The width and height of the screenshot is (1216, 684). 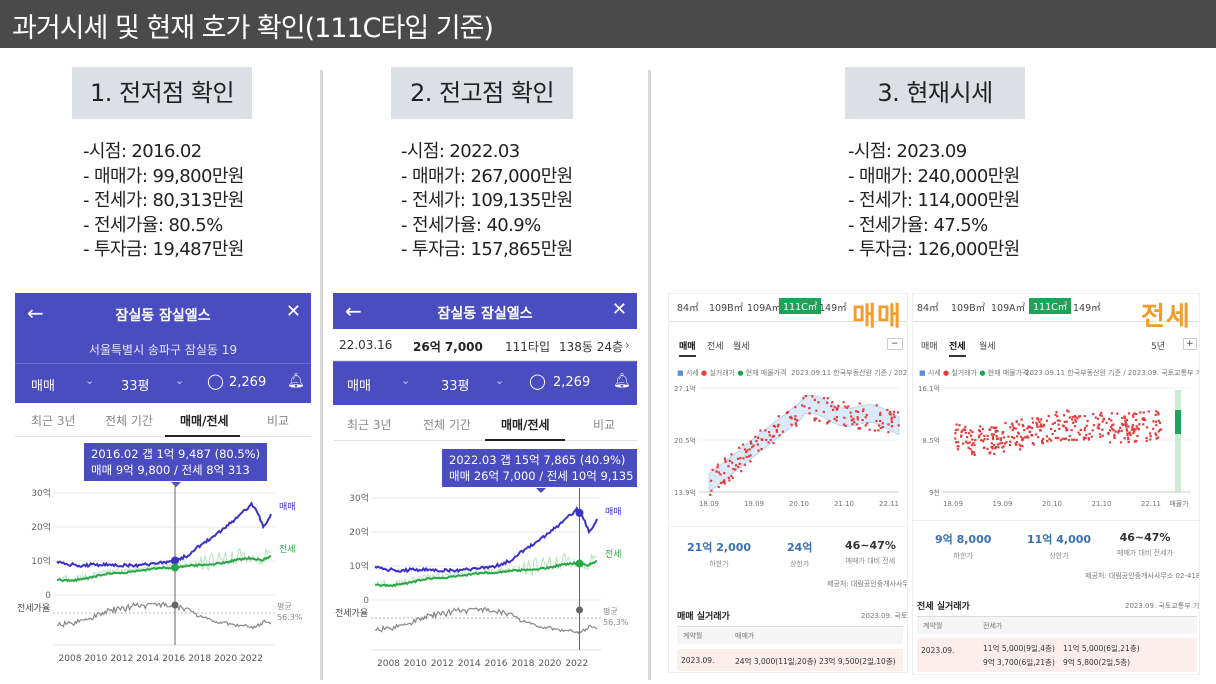 What do you see at coordinates (153, 225) in the screenshot?
I see `info-line: - 전세가율: 80.5%` at bounding box center [153, 225].